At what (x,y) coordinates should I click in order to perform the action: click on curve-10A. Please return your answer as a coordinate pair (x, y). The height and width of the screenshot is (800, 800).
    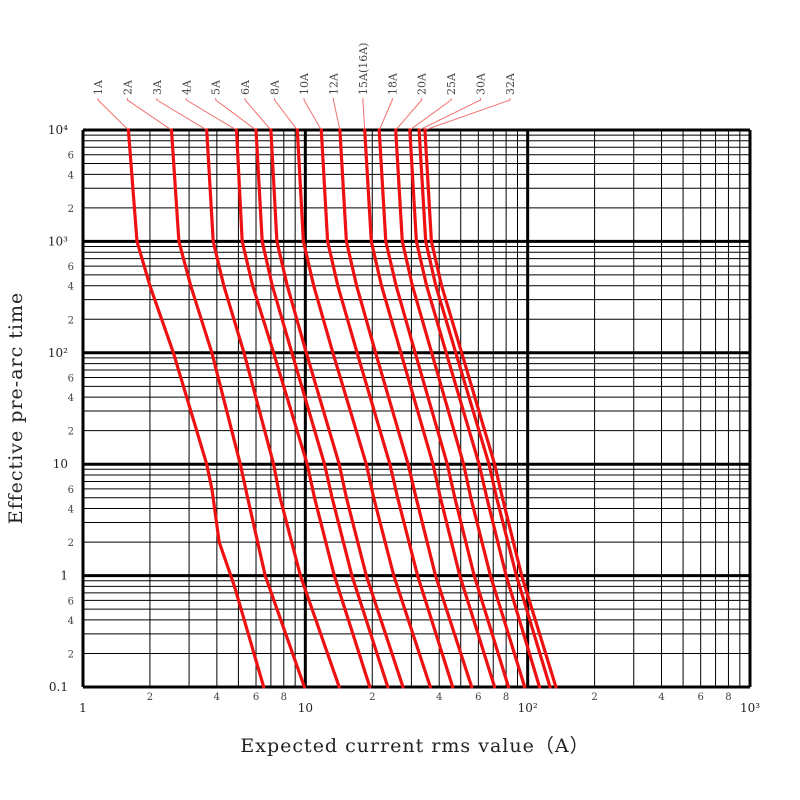
    Looking at the image, I should click on (387, 408).